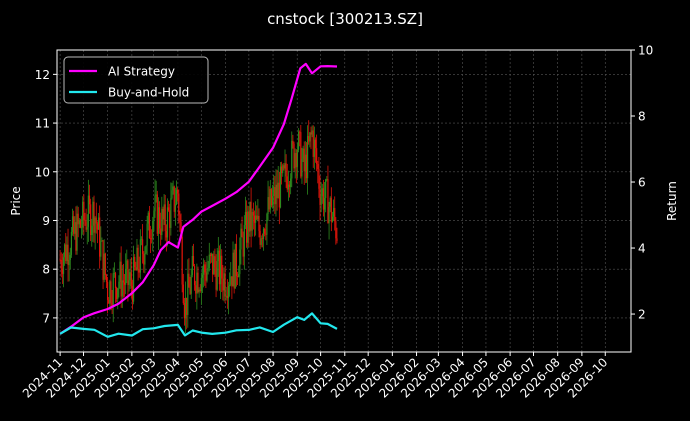 The width and height of the screenshot is (690, 421). Describe the element at coordinates (198, 325) in the screenshot. I see `series-line-buy-and-hold` at that location.